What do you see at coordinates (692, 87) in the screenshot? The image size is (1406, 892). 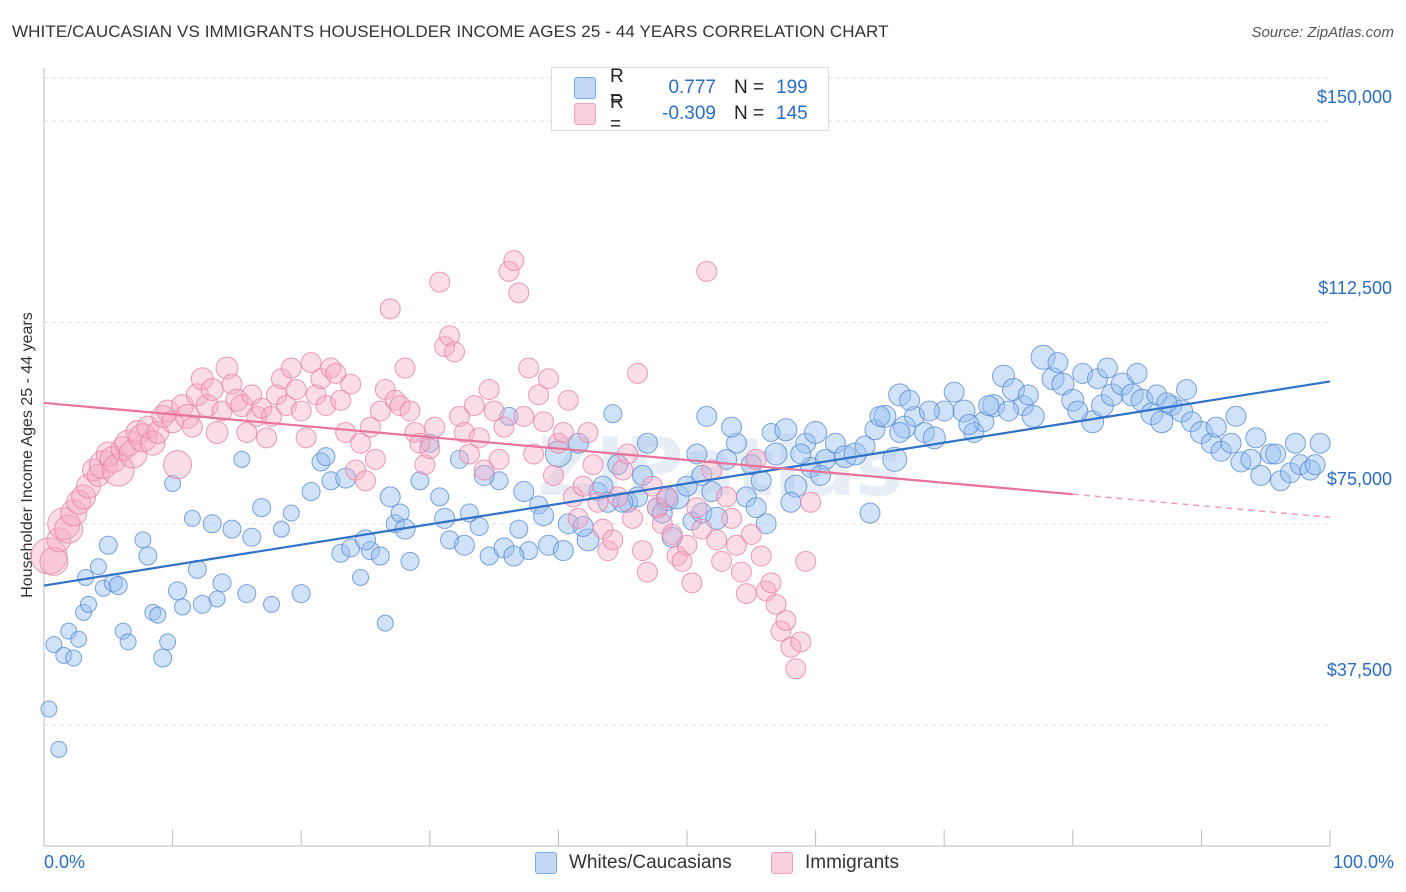 I see `r-value: 0.777` at bounding box center [692, 87].